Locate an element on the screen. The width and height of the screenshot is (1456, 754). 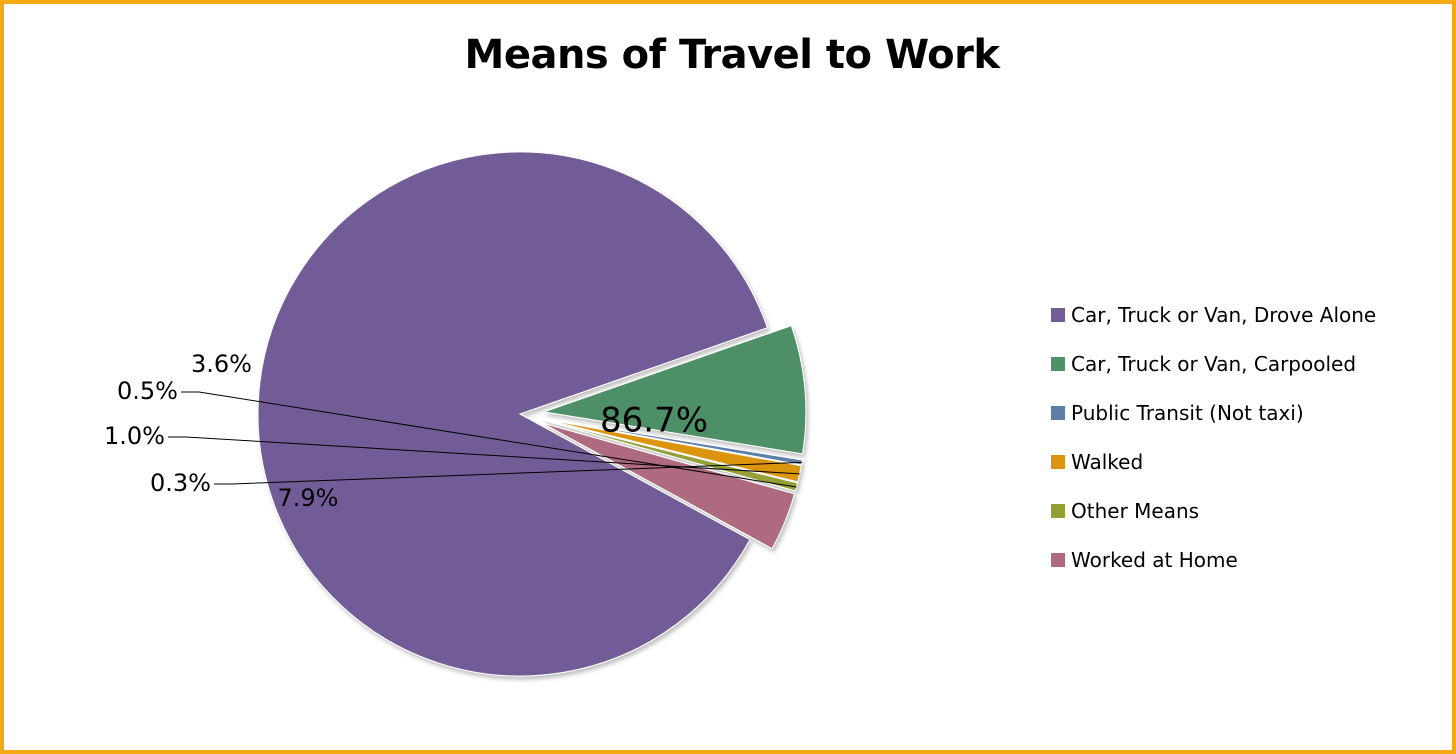
legend-label: Car, Truck or Van, Carpooled is located at coordinates (1214, 363).